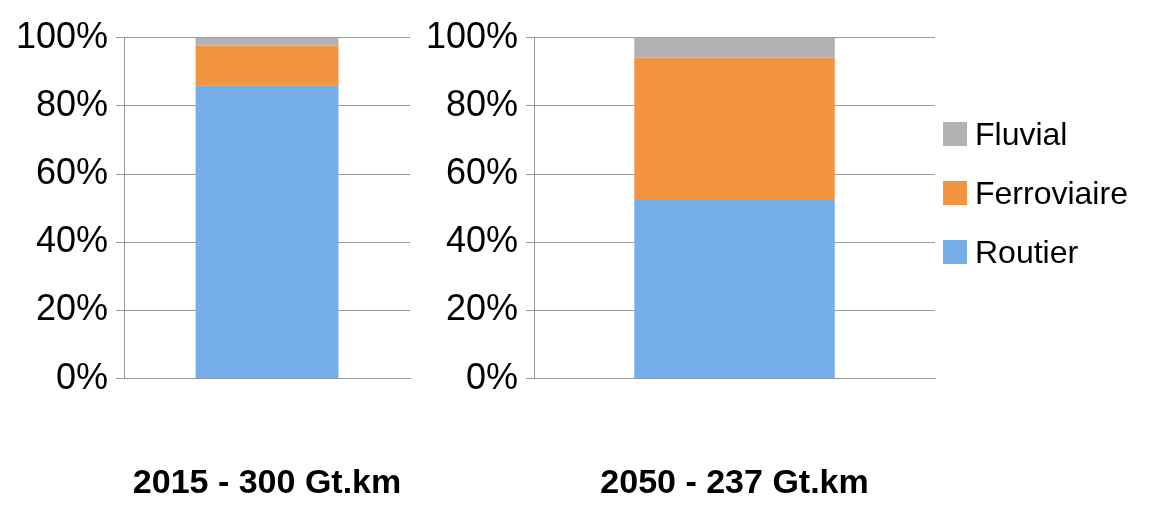  Describe the element at coordinates (1051, 193) in the screenshot. I see `legend-label: Ferroviaire` at that location.